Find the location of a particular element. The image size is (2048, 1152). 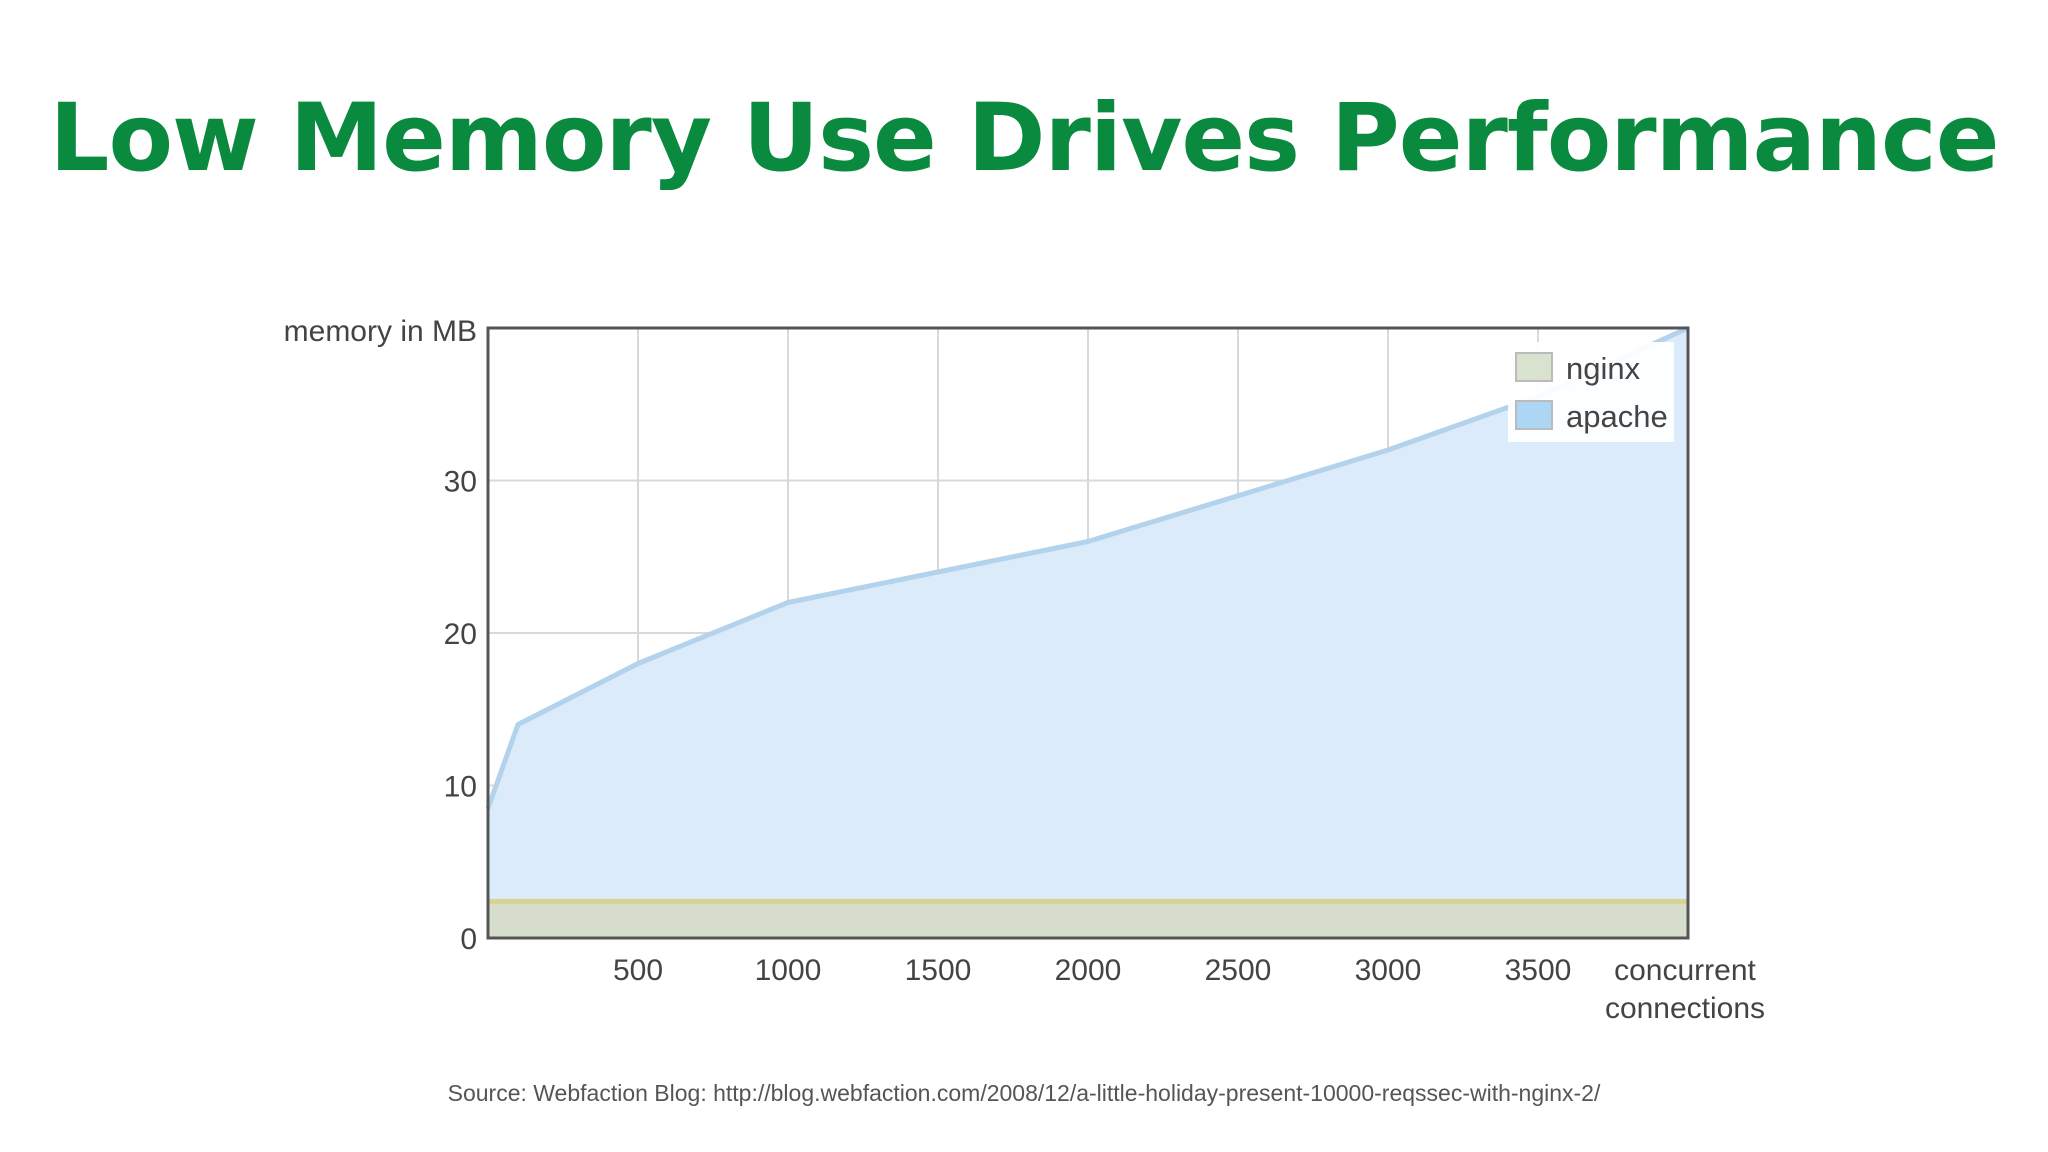

x-axis-label: concurrent connections is located at coordinates (1685, 989).